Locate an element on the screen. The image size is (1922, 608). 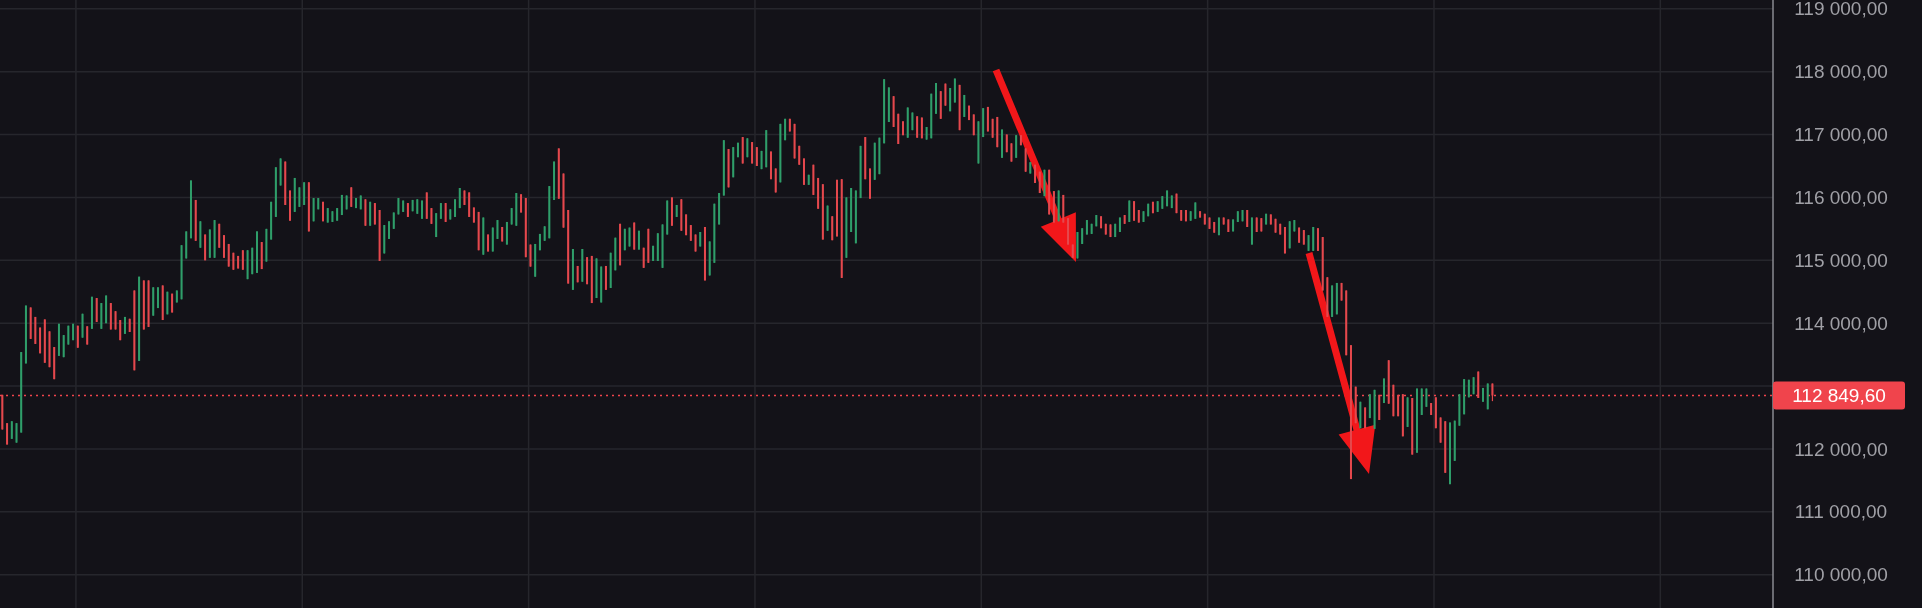
y-tick-label: 110 000,00 is located at coordinates (1841, 575).